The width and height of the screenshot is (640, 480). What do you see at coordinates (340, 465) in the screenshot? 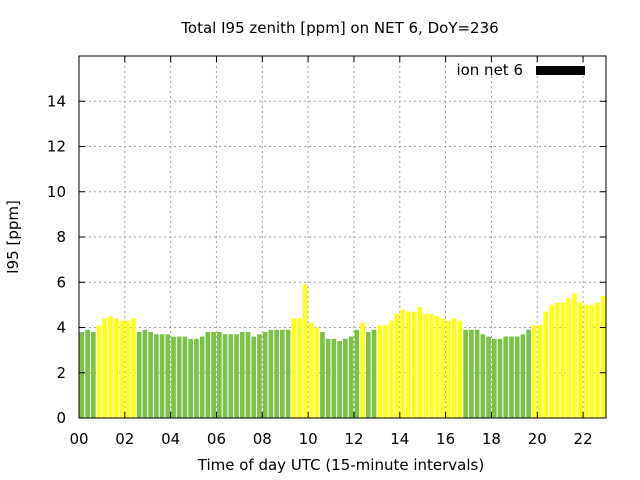
I see `x-axis-label: Time of day UTC (15-minute intervals)` at bounding box center [340, 465].